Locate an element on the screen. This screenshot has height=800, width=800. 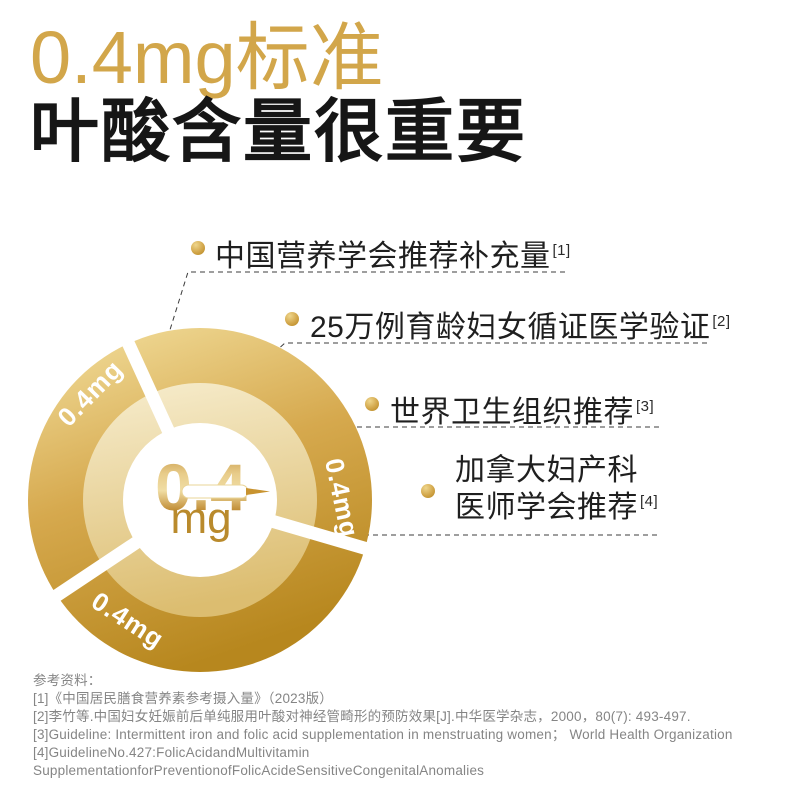
reference-line-1: [1]《中国居民膳食营养素参考摄入量》（2023版） is located at coordinates (183, 698).